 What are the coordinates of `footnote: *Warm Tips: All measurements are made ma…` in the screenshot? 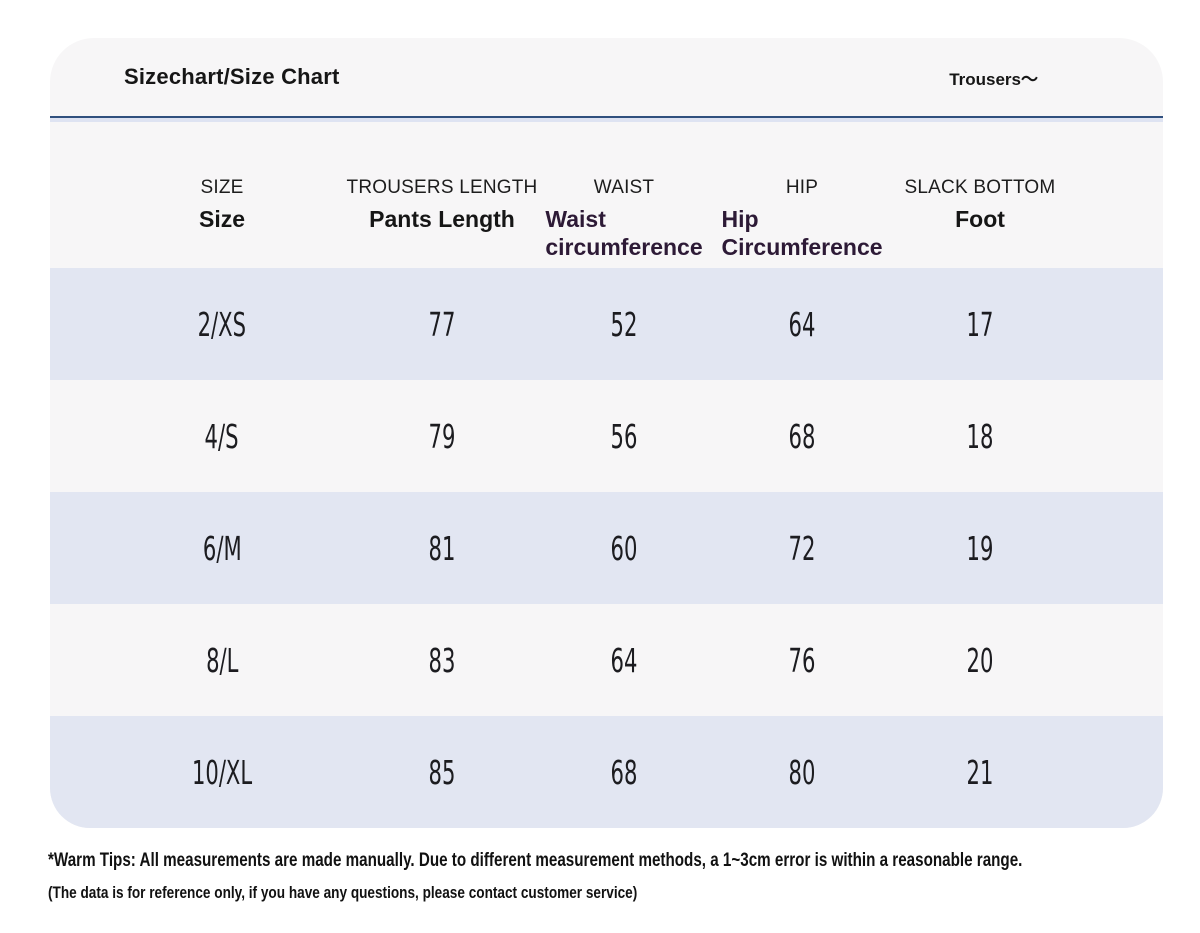 It's located at (624, 877).